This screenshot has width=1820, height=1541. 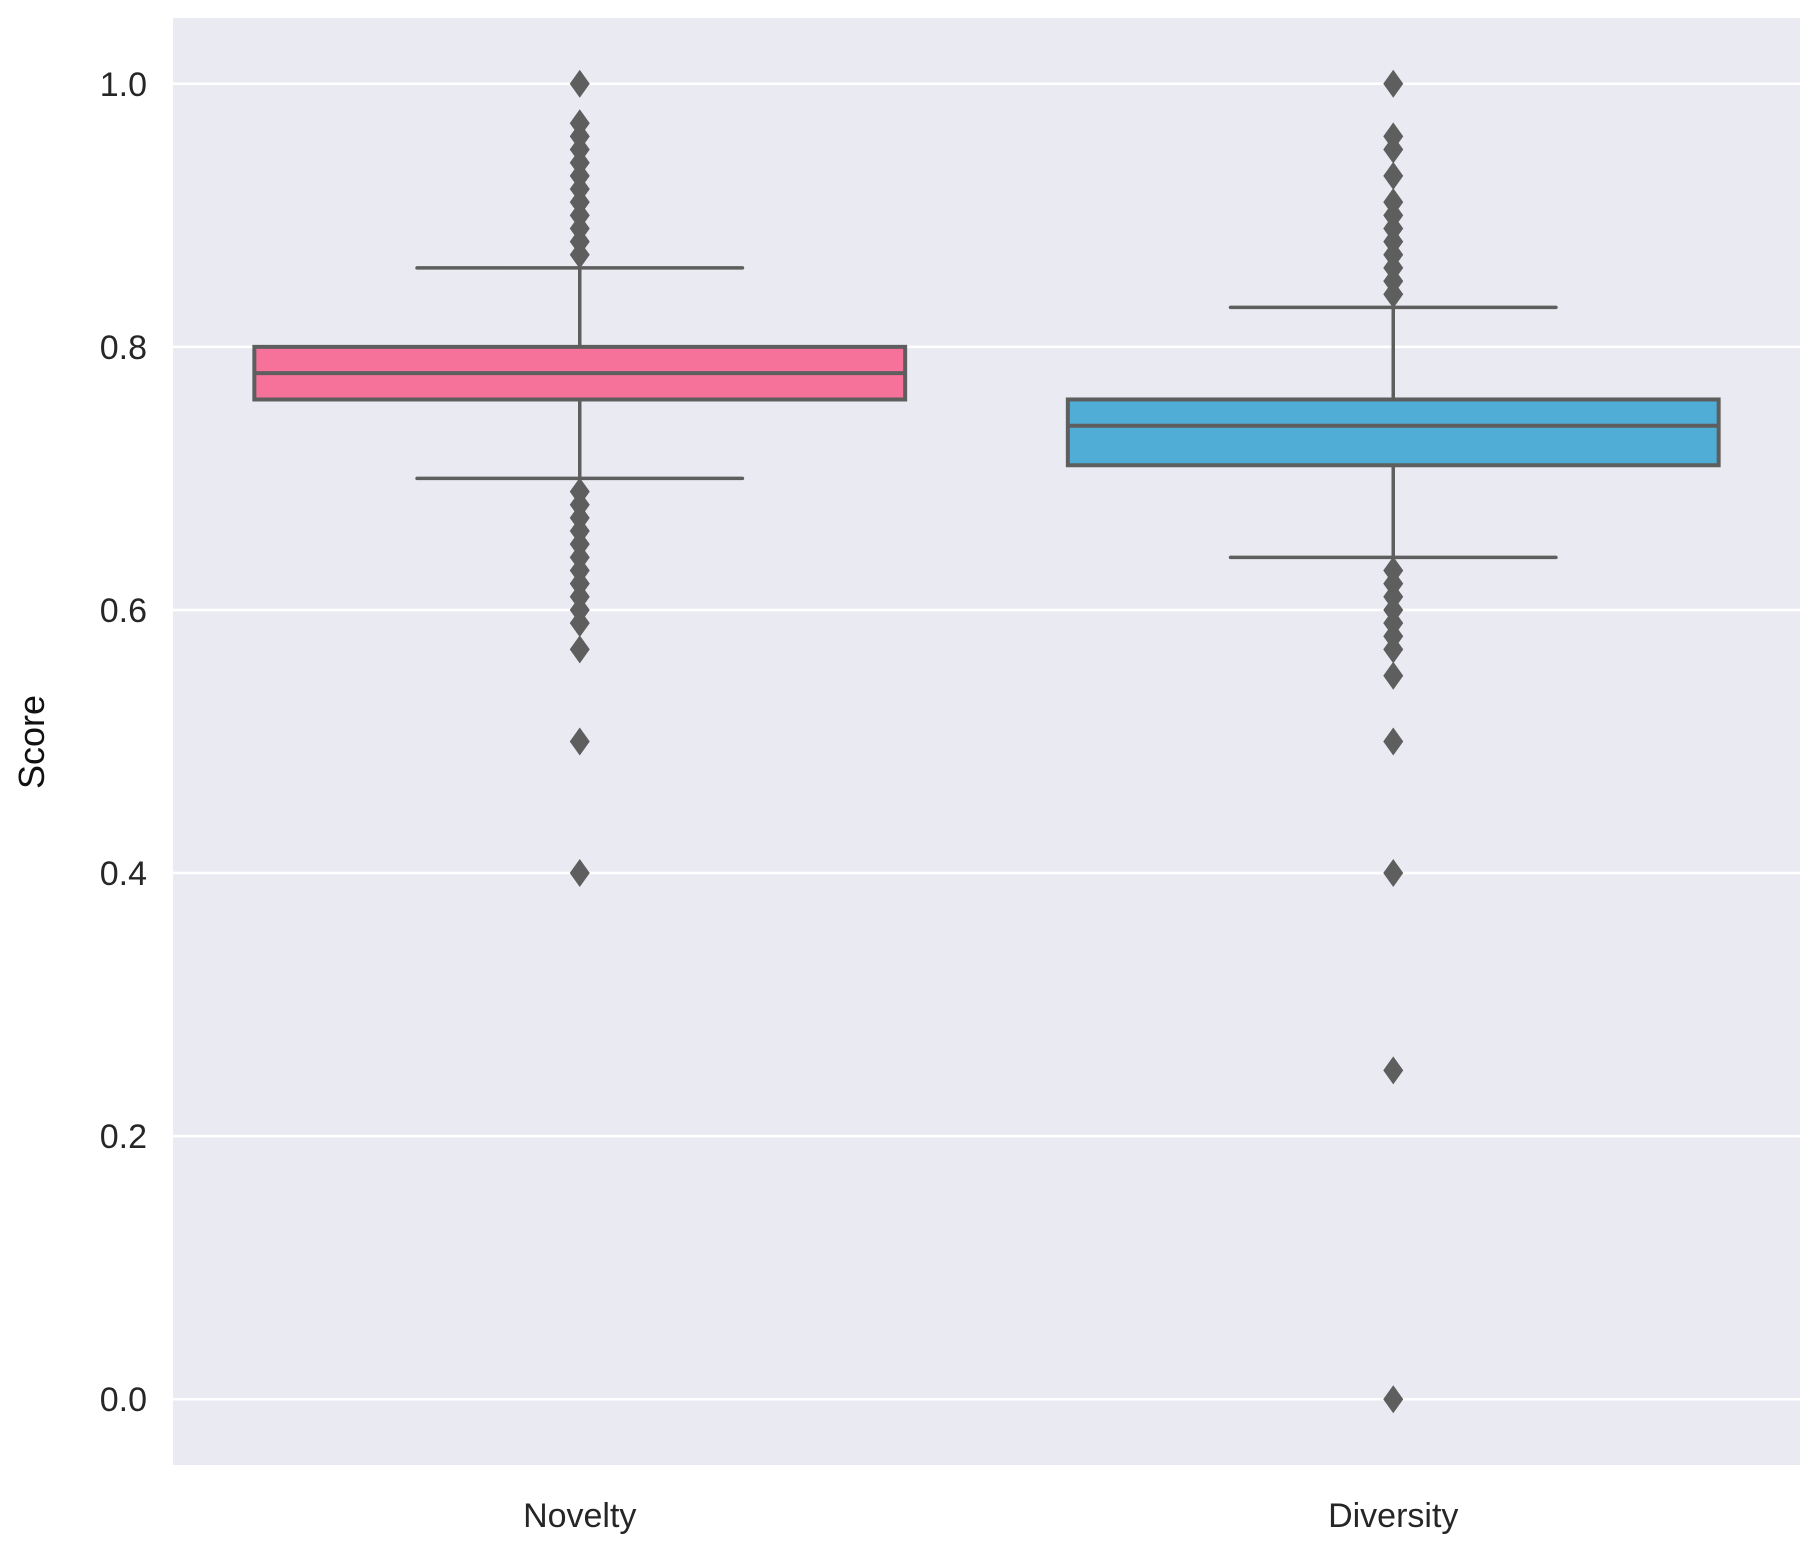 I want to click on y-tick-label: 0.0, so click(x=123, y=1400).